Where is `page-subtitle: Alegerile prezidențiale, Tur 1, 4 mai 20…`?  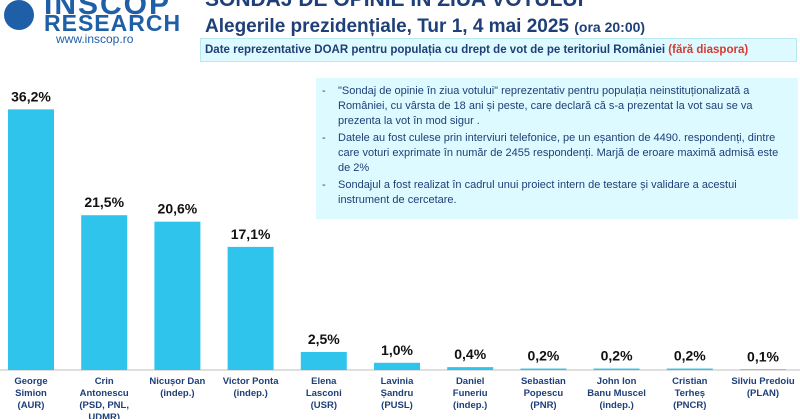 page-subtitle: Alegerile prezidențiale, Tur 1, 4 mai 20… is located at coordinates (425, 27).